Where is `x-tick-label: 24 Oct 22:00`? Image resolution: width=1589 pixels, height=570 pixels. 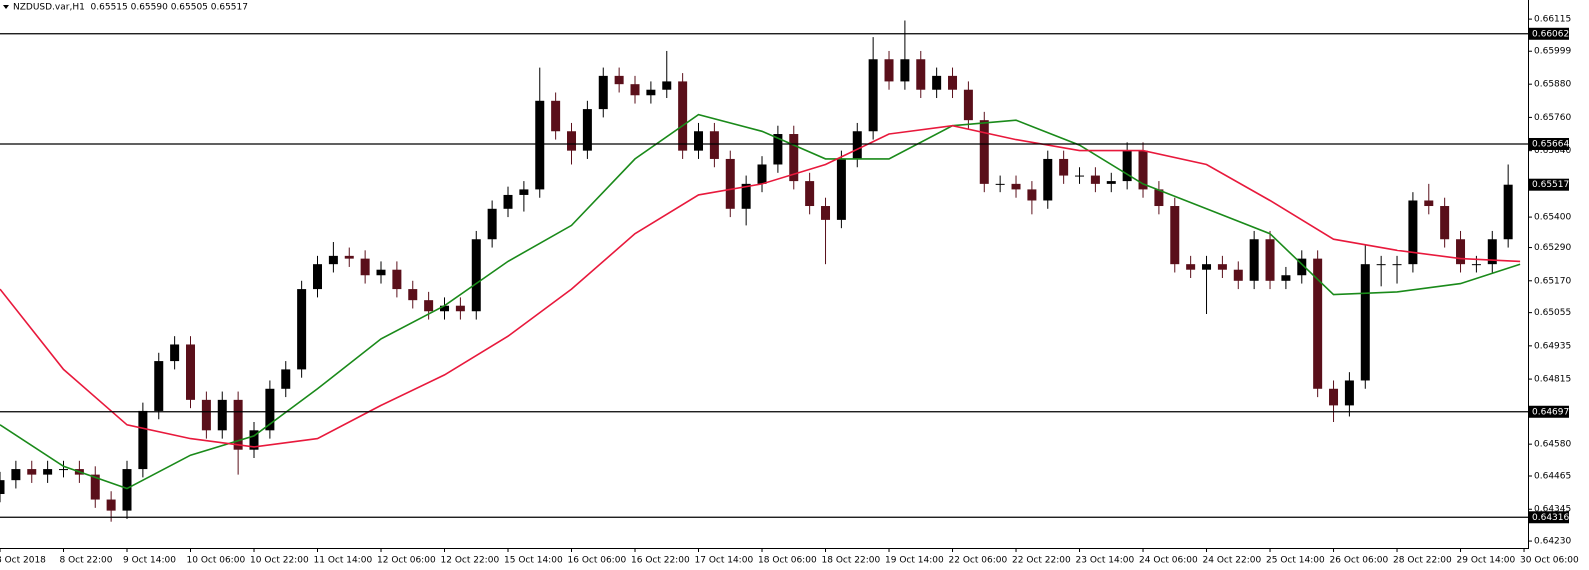 x-tick-label: 24 Oct 22:00 is located at coordinates (1232, 561).